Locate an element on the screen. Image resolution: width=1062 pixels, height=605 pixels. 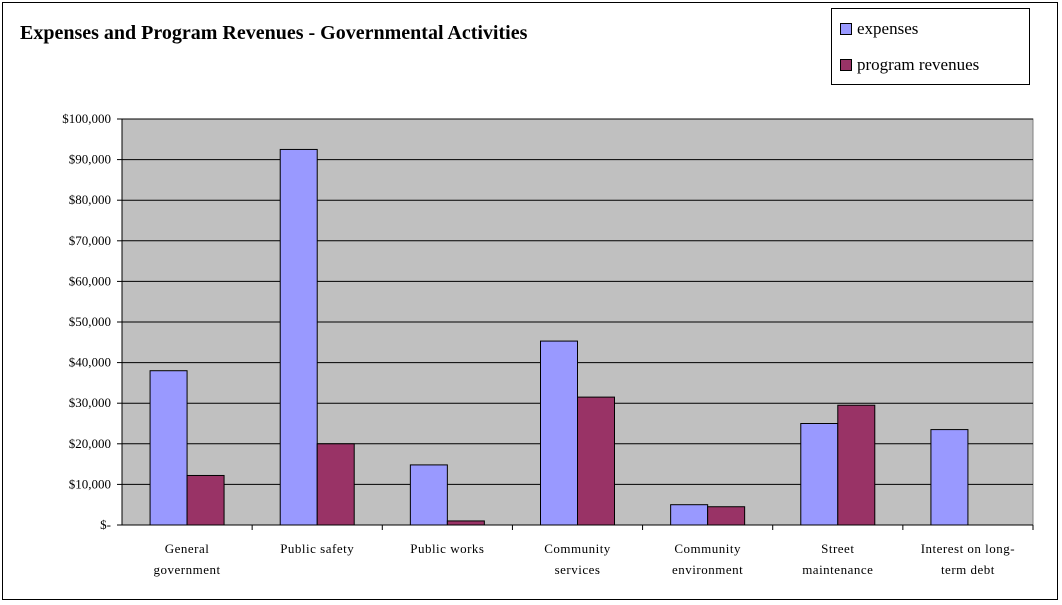
x-category-label: Public works is located at coordinates (447, 548).